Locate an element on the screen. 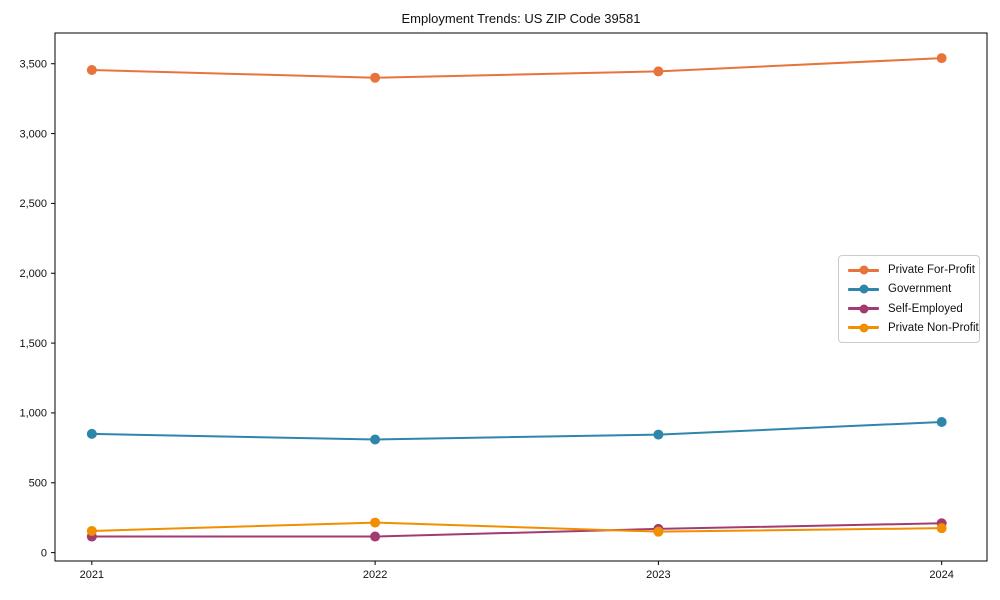 Image resolution: width=1000 pixels, height=600 pixels. y-tick-label: 500 is located at coordinates (38, 484).